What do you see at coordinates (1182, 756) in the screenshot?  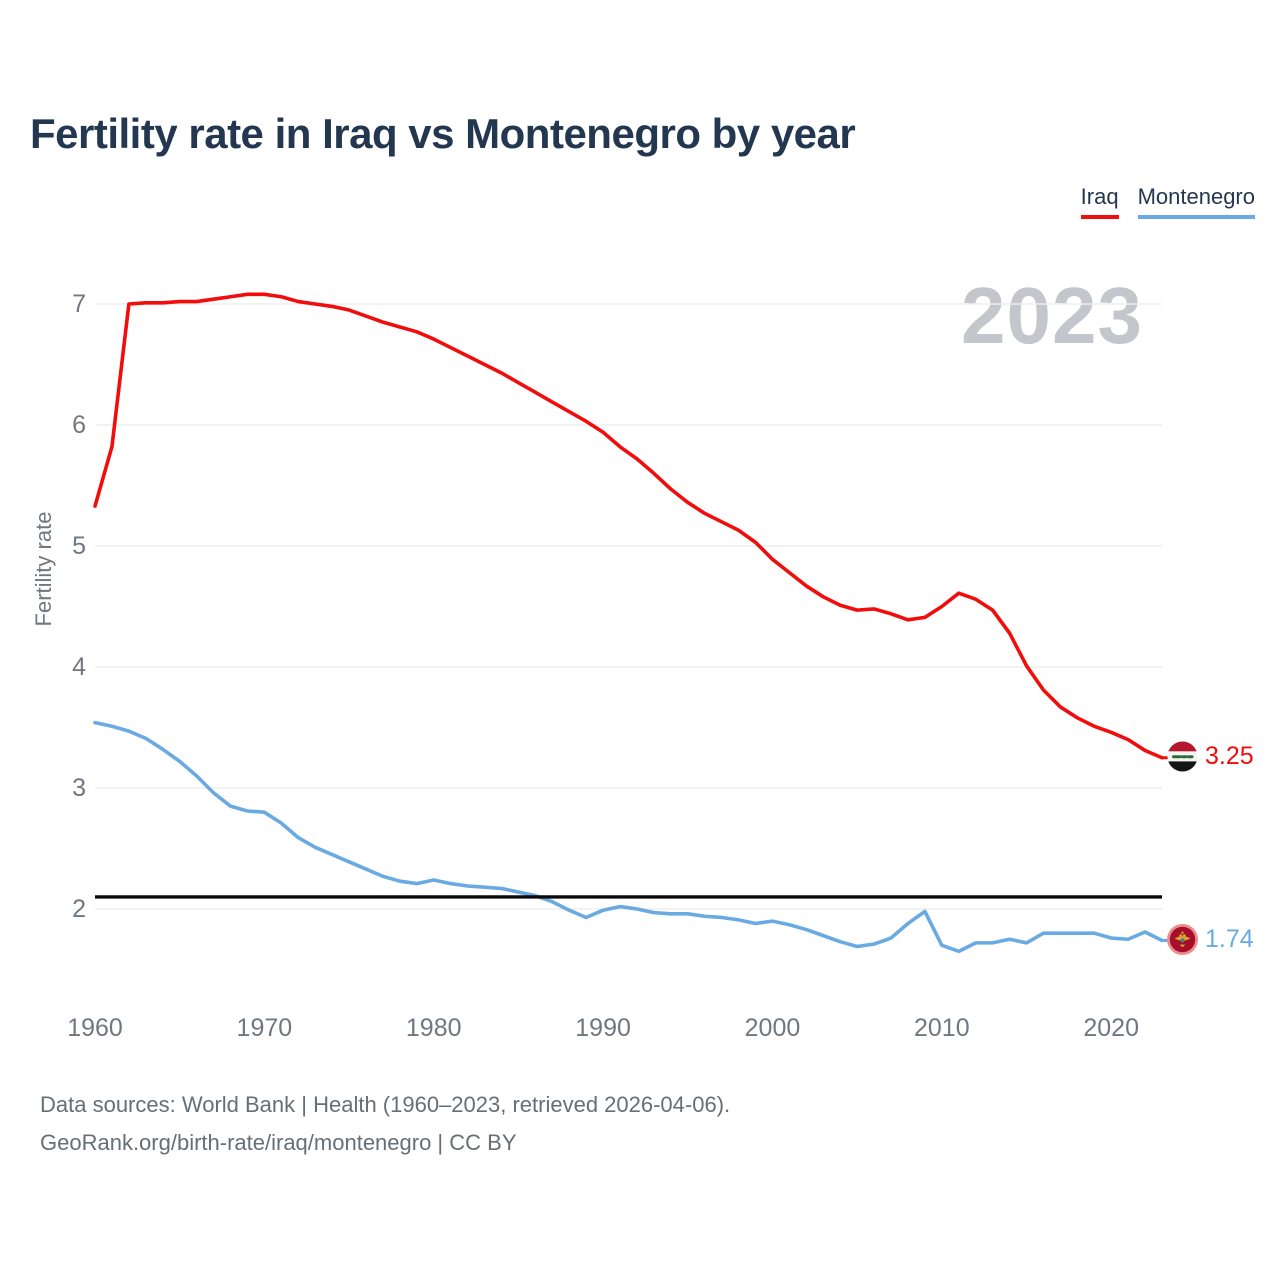 I see `iraq-flag-icon` at bounding box center [1182, 756].